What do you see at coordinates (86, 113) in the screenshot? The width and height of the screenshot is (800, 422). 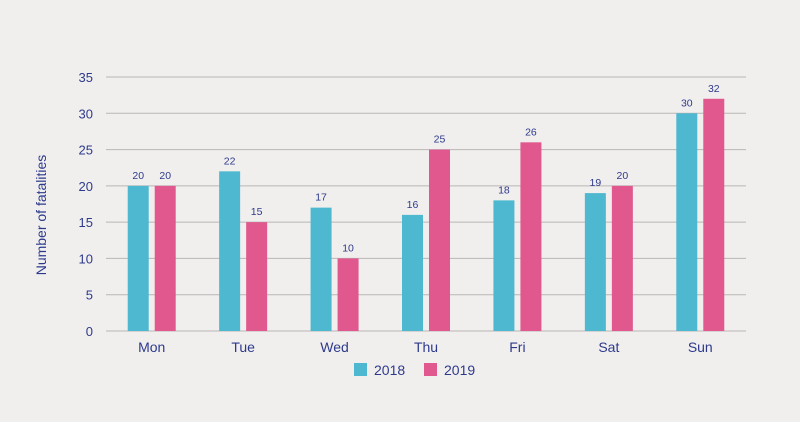 I see `y-tick-label: 30` at bounding box center [86, 113].